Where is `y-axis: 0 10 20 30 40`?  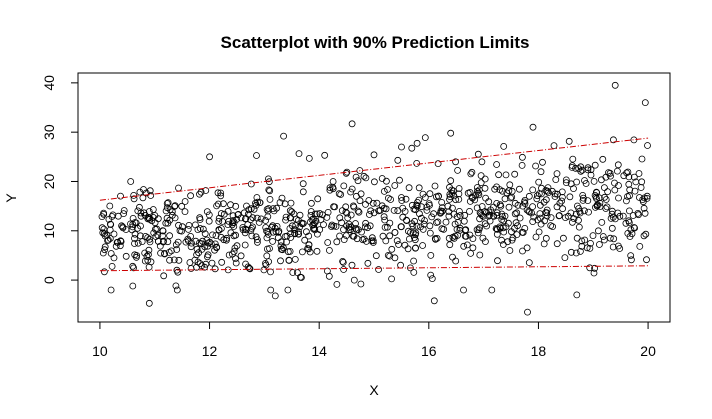 y-axis: 0 10 20 30 40 is located at coordinates (60, 179).